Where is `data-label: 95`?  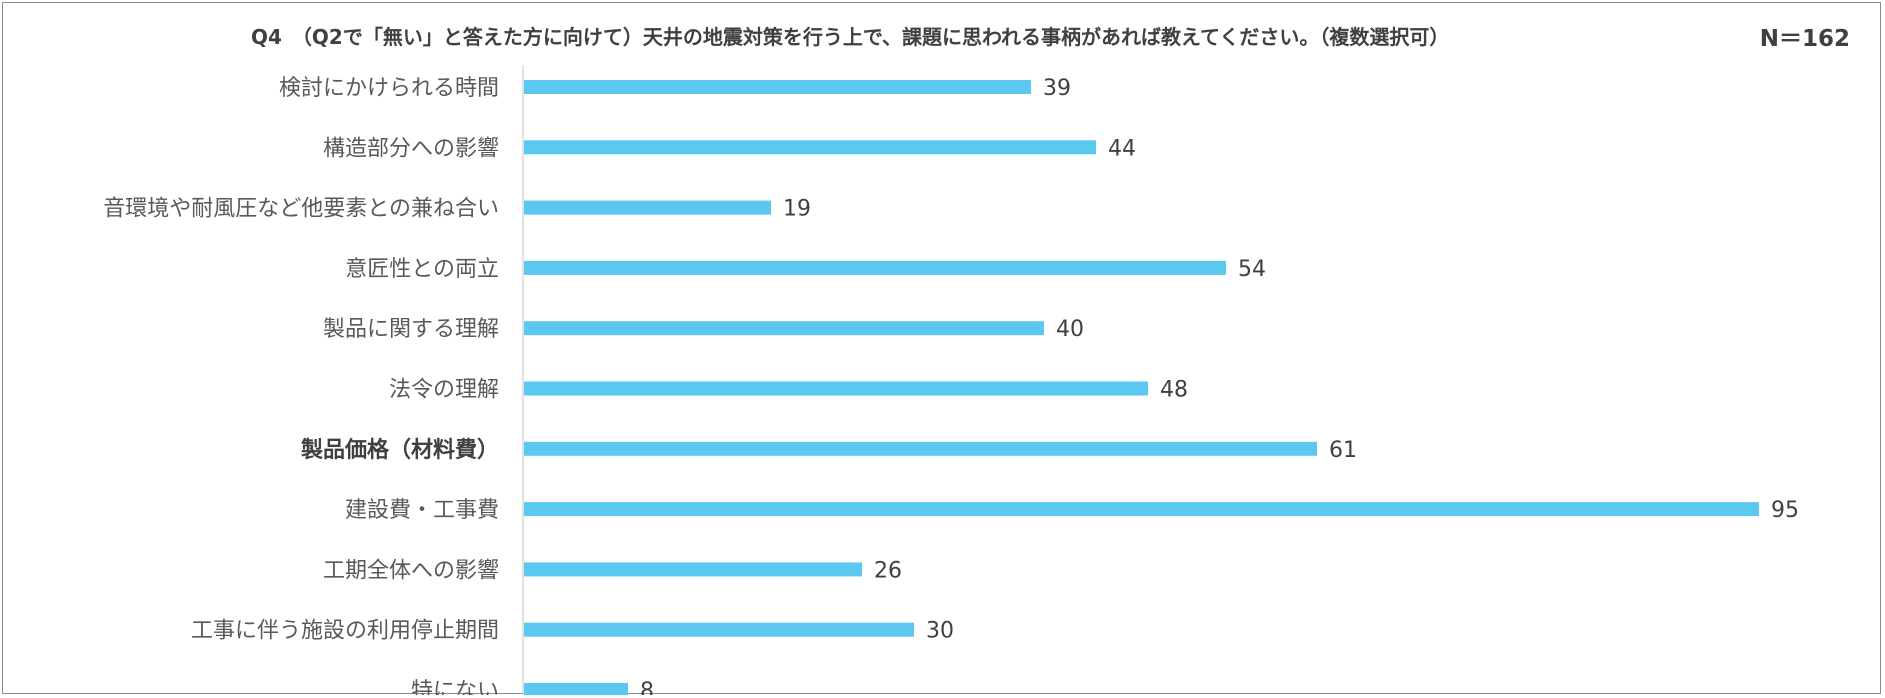
data-label: 95 is located at coordinates (1785, 510).